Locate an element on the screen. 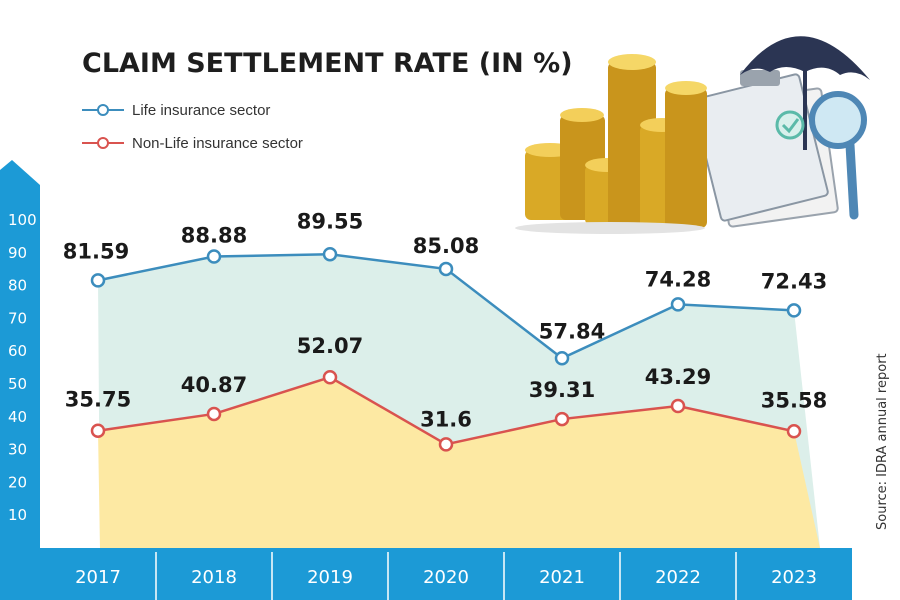 The image size is (900, 600). y-tick-40: 40 is located at coordinates (17, 417).